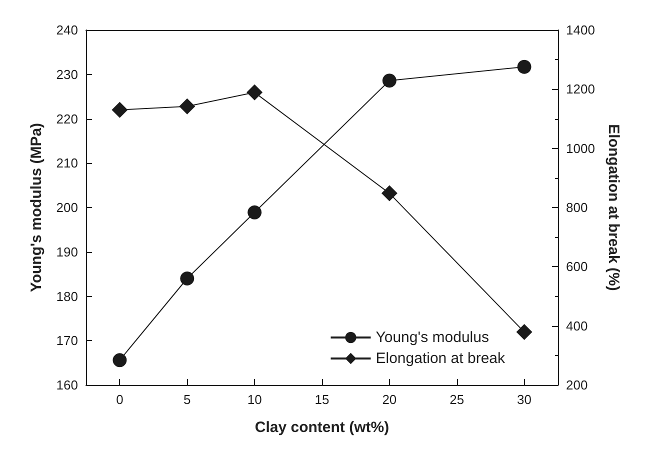 Image resolution: width=648 pixels, height=449 pixels. I want to click on legend-label: Elongation at break, so click(441, 358).